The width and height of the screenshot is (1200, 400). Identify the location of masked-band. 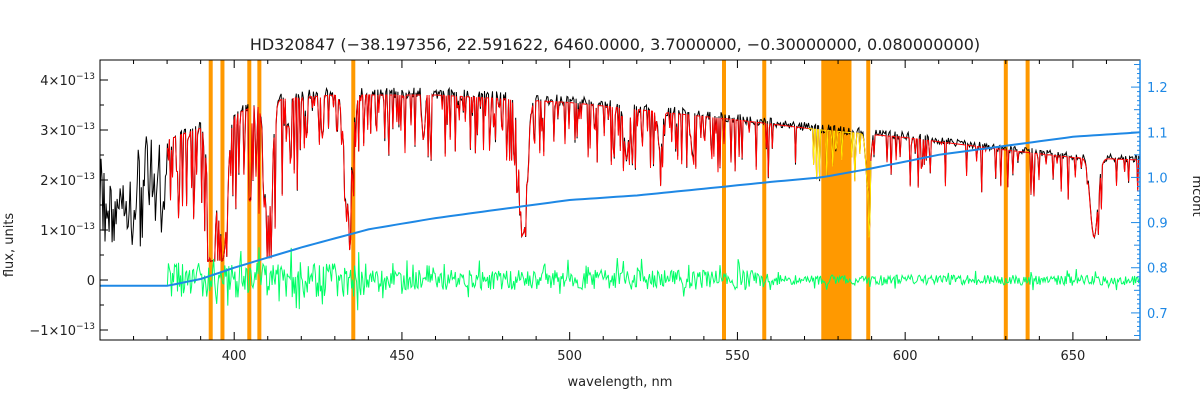
(836, 200).